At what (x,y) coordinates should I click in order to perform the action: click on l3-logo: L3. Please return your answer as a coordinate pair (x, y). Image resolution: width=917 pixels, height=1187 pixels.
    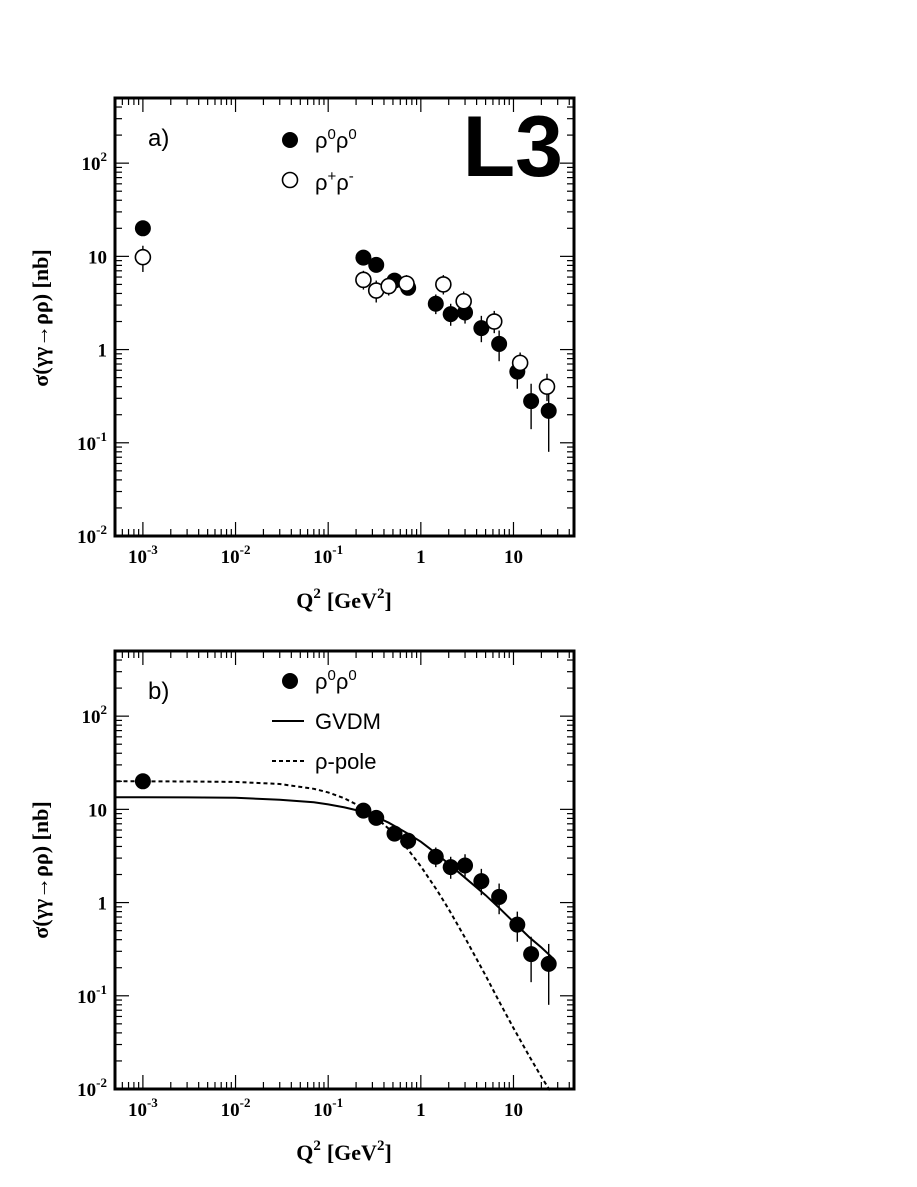
    Looking at the image, I should click on (513, 147).